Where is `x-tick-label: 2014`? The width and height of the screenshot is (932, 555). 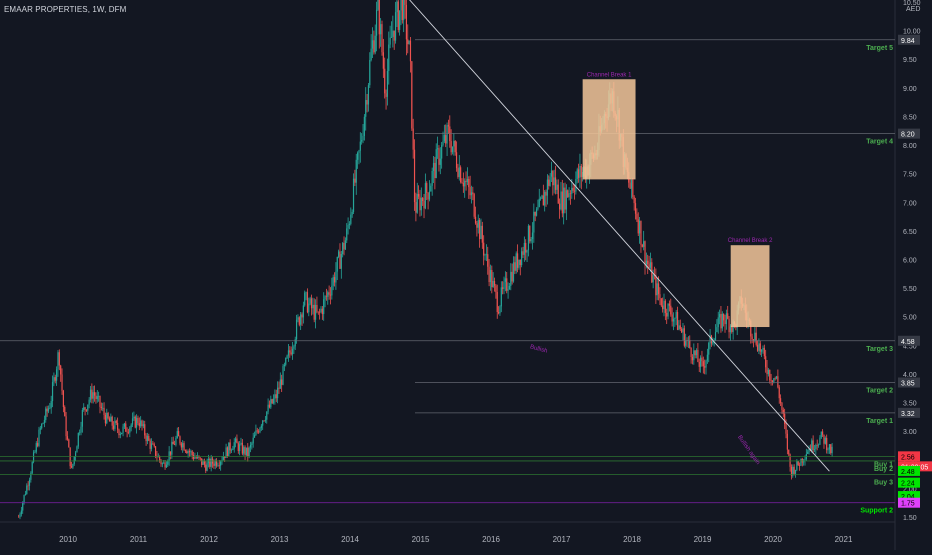 x-tick-label: 2014 is located at coordinates (350, 539).